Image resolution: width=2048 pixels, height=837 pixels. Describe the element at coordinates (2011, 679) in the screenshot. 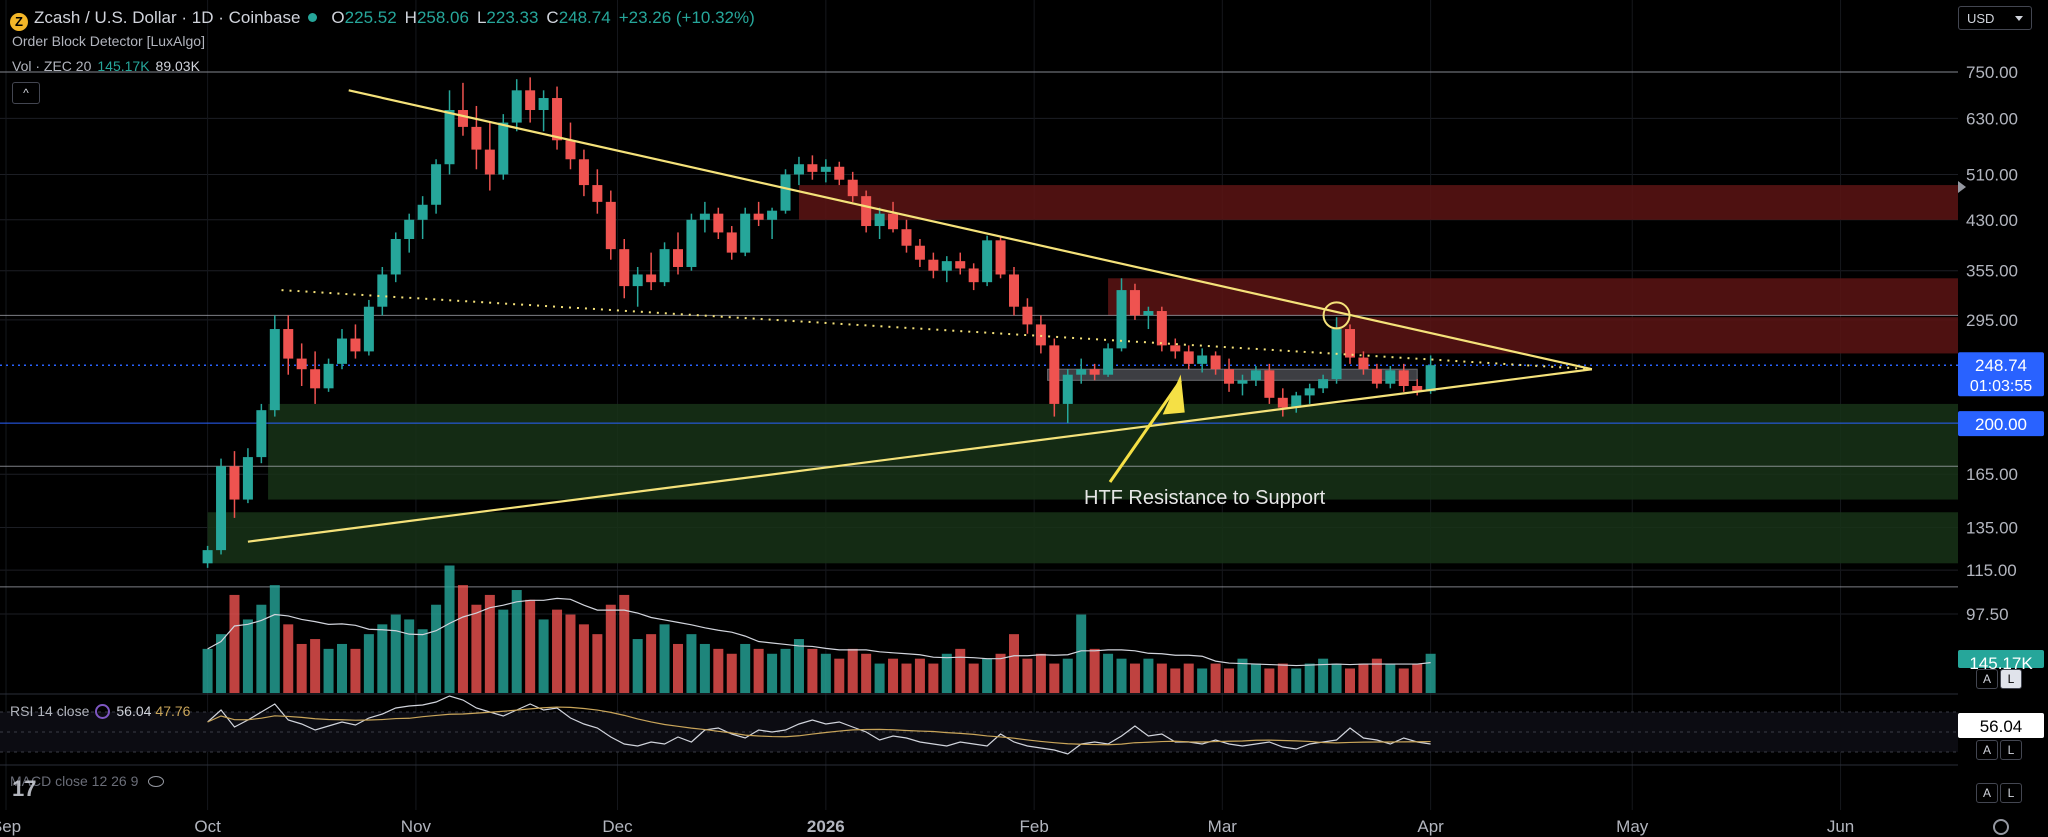

I see `price-log-scale-button: L` at that location.